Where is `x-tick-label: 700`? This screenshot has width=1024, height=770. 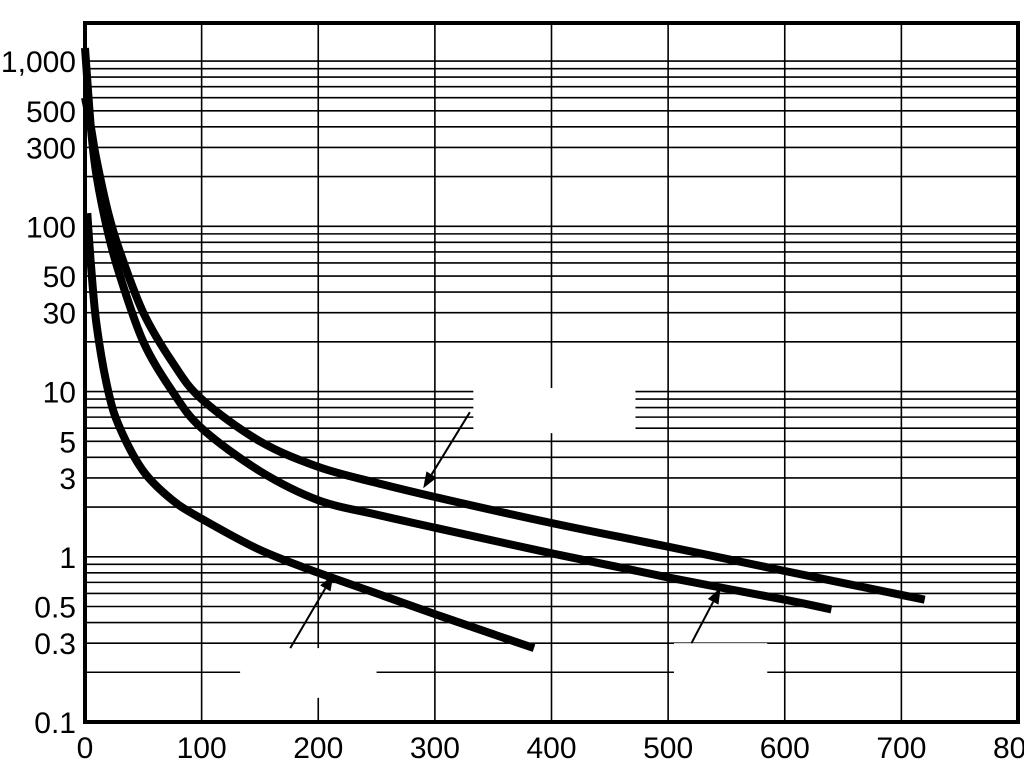 x-tick-label: 700 is located at coordinates (901, 748).